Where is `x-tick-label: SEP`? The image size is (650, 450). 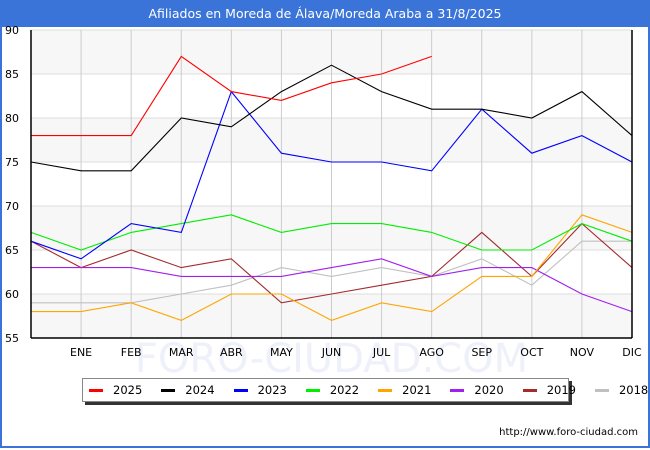
x-tick-label: SEP is located at coordinates (481, 352).